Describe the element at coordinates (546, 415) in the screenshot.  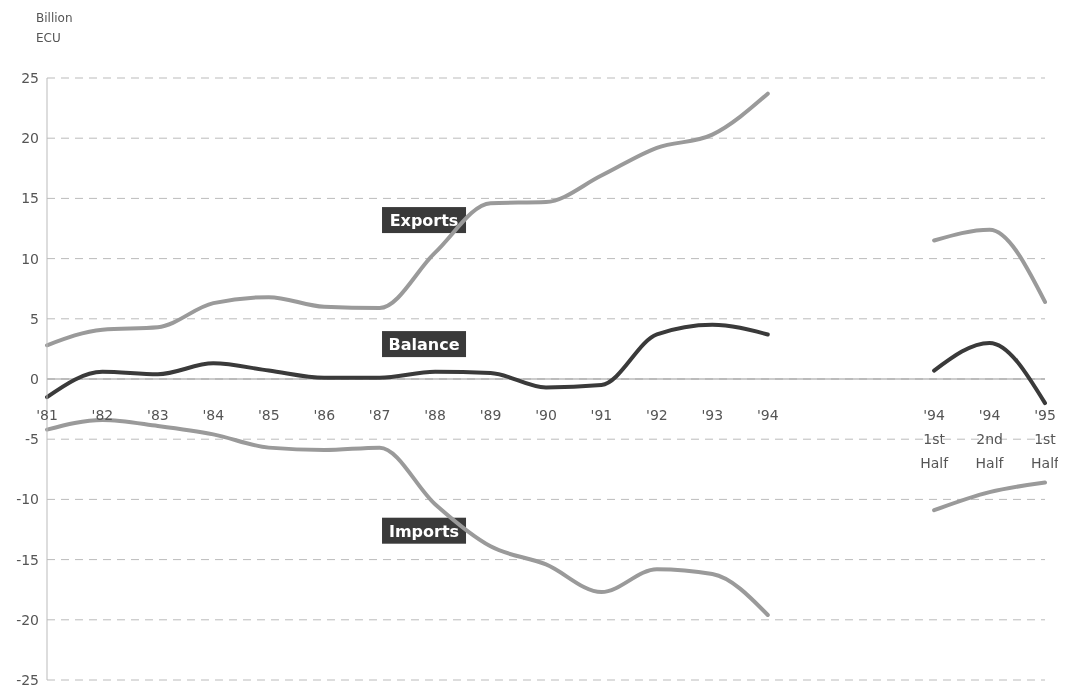
I see `x-tick-label: '90` at that location.